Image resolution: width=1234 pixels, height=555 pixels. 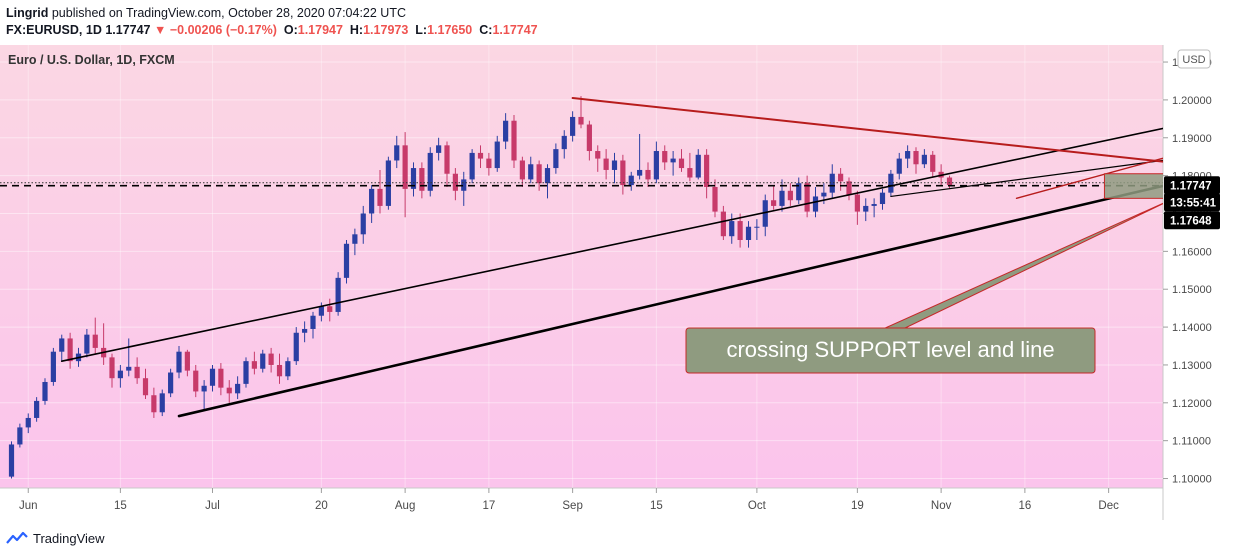 What do you see at coordinates (508, 30) in the screenshot?
I see `ohlc-close: C:1.17747` at bounding box center [508, 30].